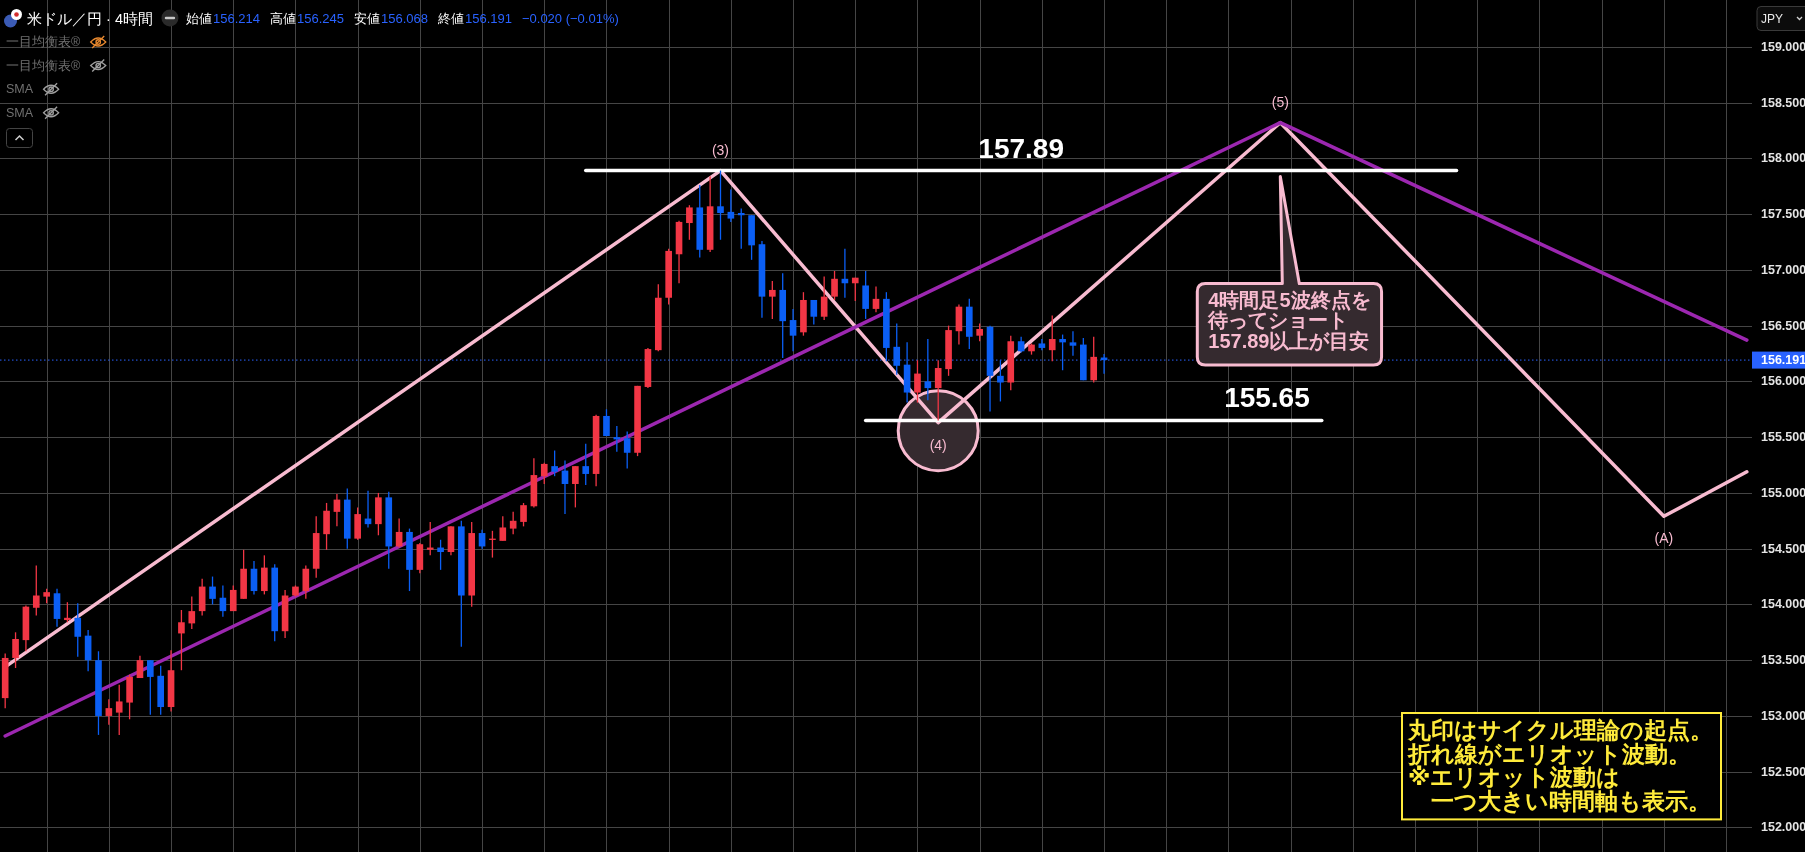 The width and height of the screenshot is (1805, 852). I want to click on series-label: 157.89, so click(1021, 148).